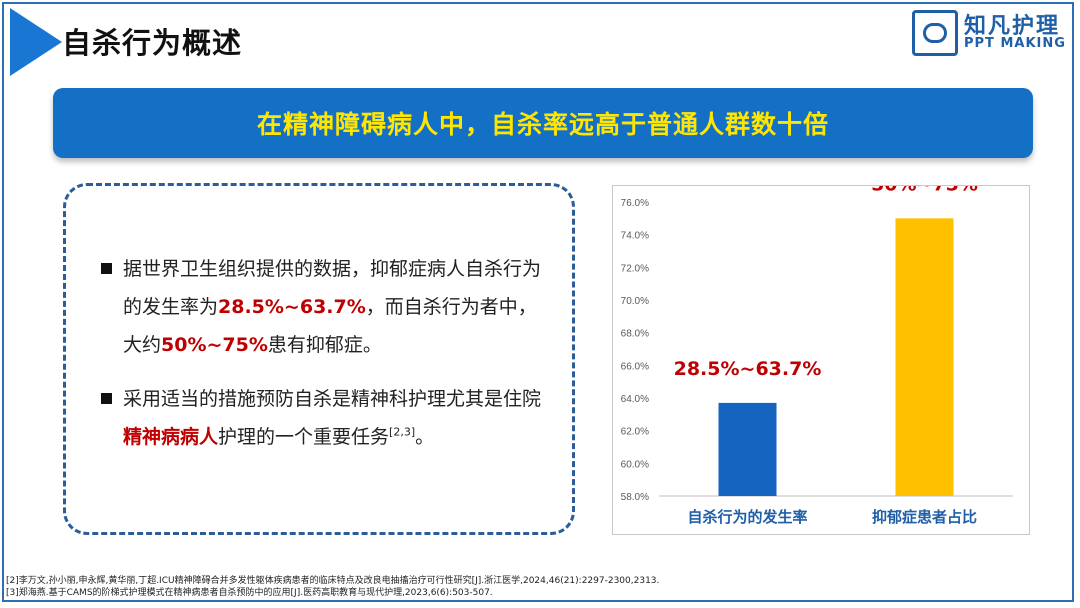 This screenshot has height=608, width=1080. Describe the element at coordinates (635, 432) in the screenshot. I see `y-tick-label: 62.0%` at that location.